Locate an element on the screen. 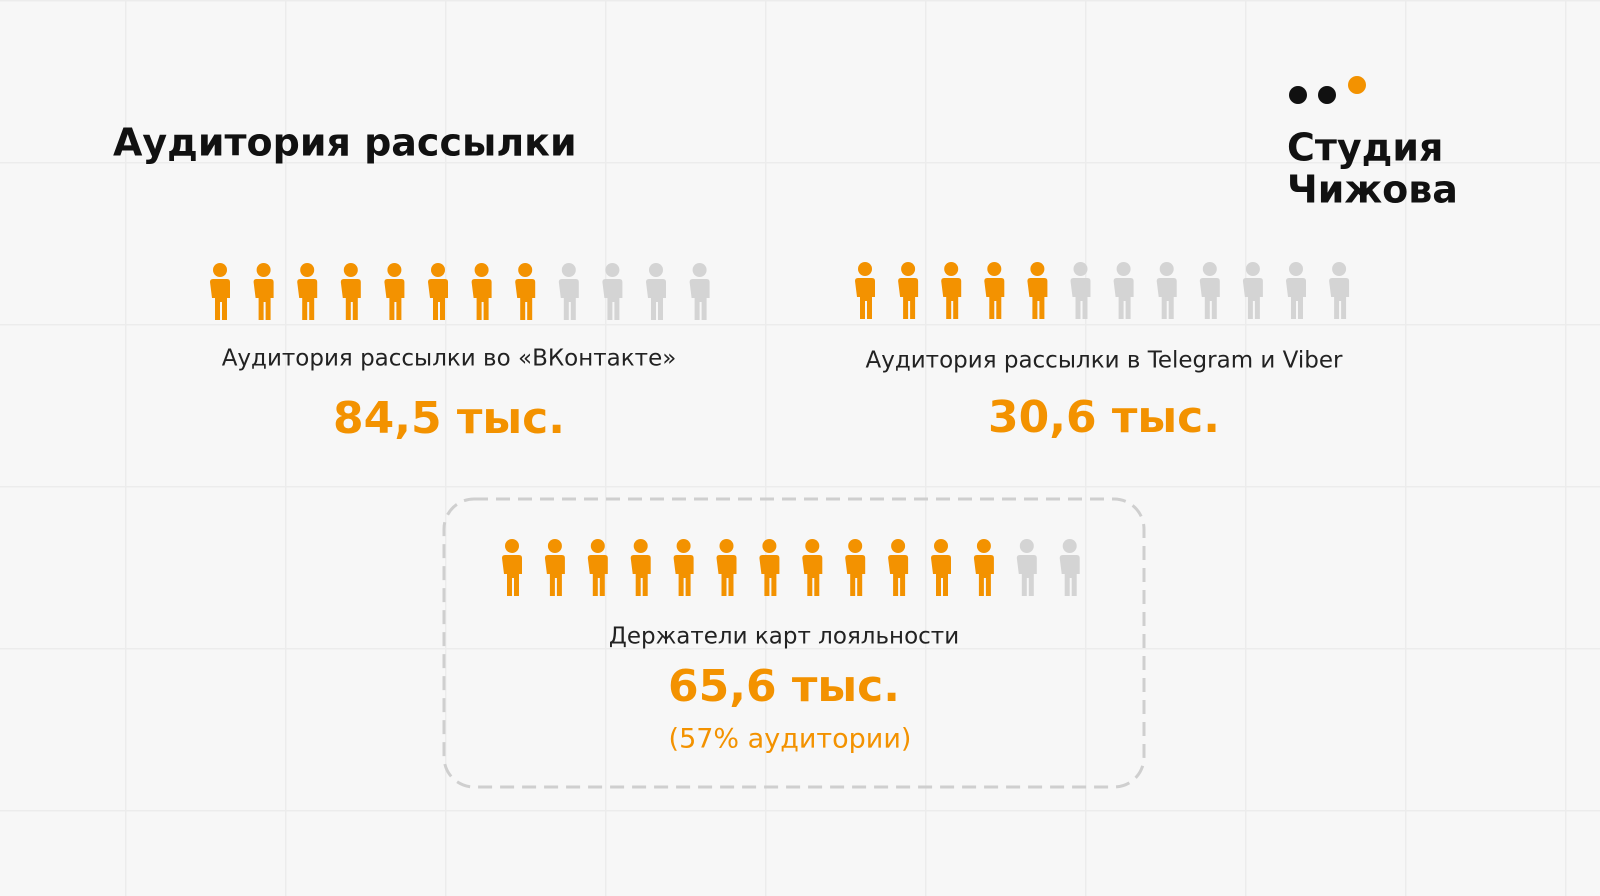 This screenshot has width=1600, height=896. group-label: Держатели карт лояльности is located at coordinates (784, 637).